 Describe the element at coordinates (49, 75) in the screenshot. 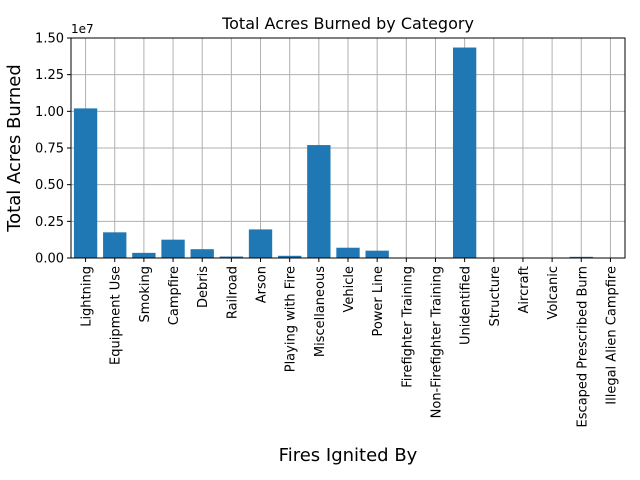

I see `y-tick-label: 1.25` at that location.